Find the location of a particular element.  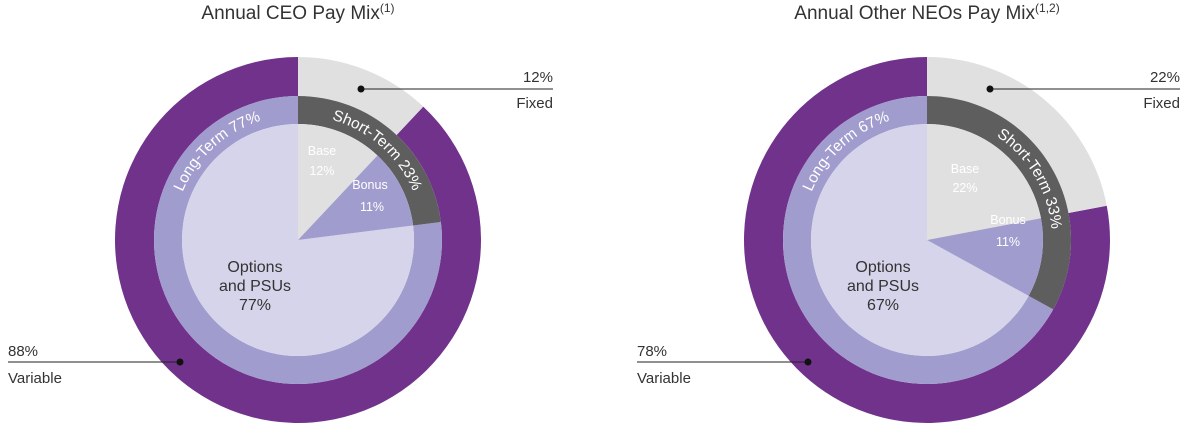

chart-title: Annual CEO Pay Mix(1) is located at coordinates (297, 12).